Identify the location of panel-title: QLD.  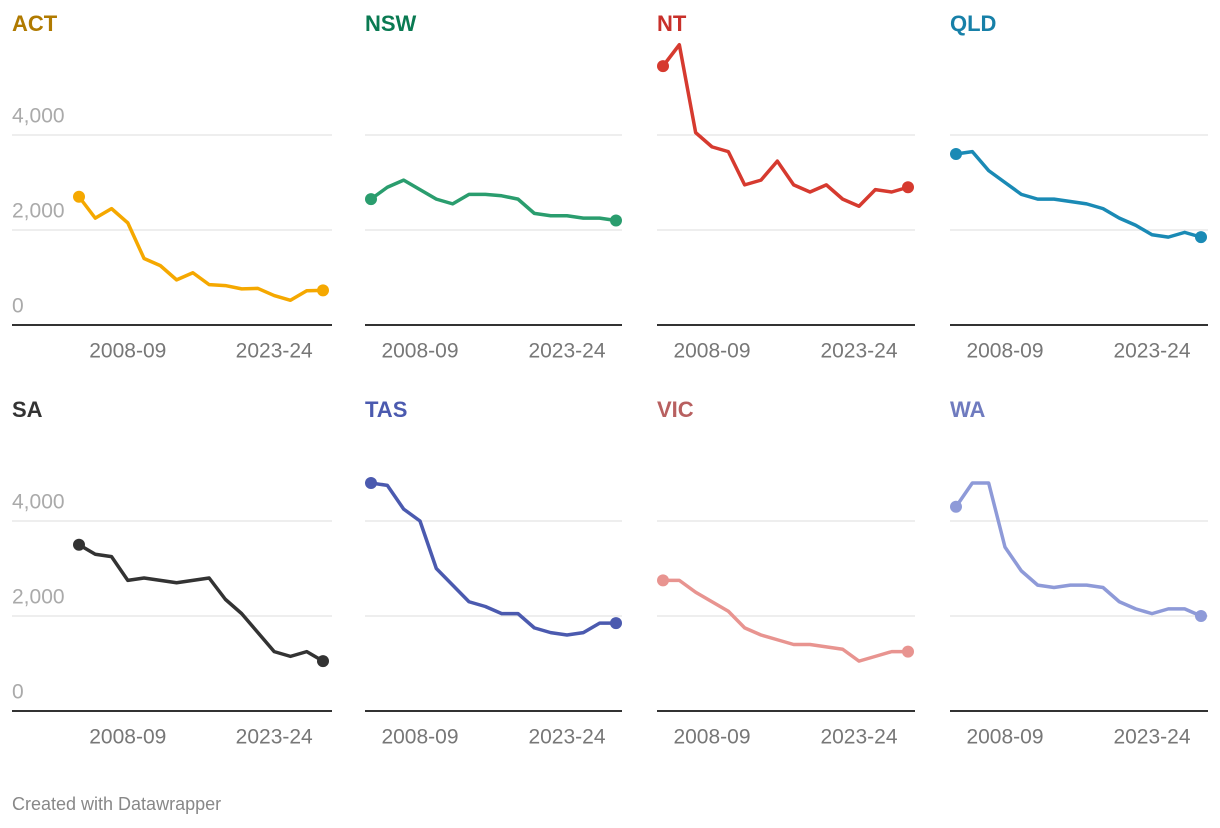
(973, 23).